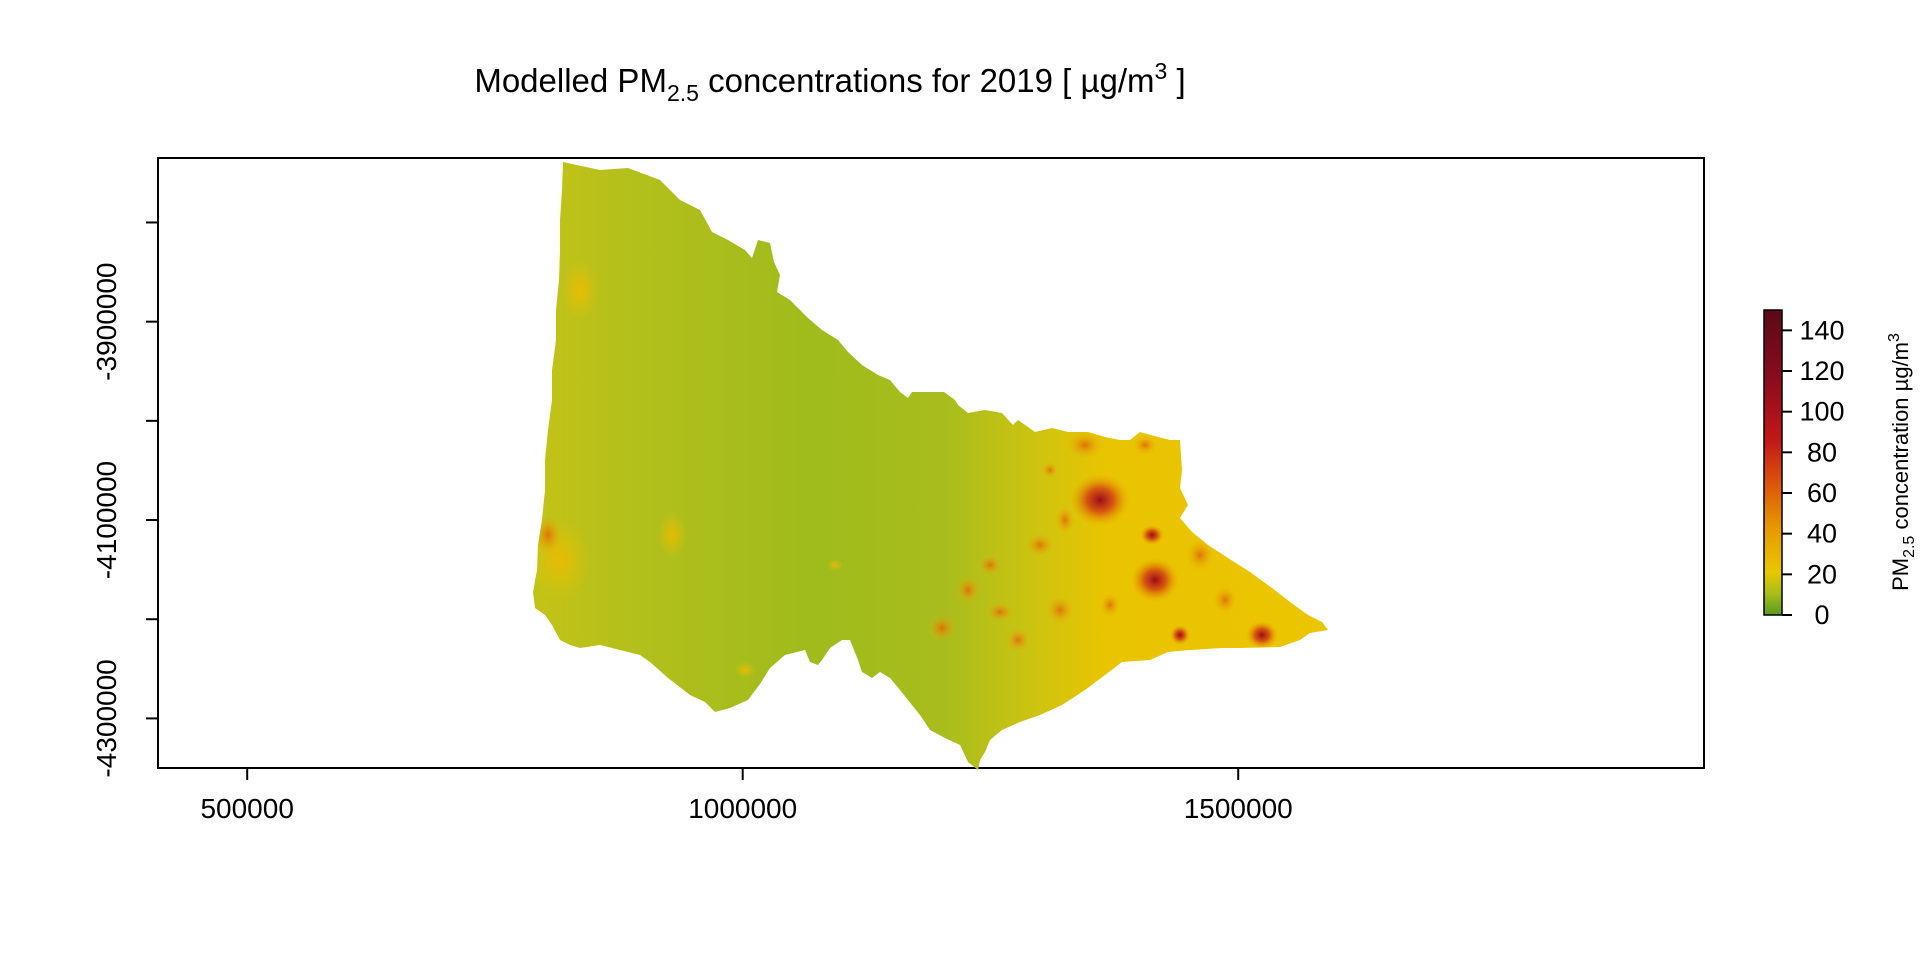 This screenshot has width=1920, height=960. Describe the element at coordinates (1821, 412) in the screenshot. I see `legend-tick-label: 100` at that location.